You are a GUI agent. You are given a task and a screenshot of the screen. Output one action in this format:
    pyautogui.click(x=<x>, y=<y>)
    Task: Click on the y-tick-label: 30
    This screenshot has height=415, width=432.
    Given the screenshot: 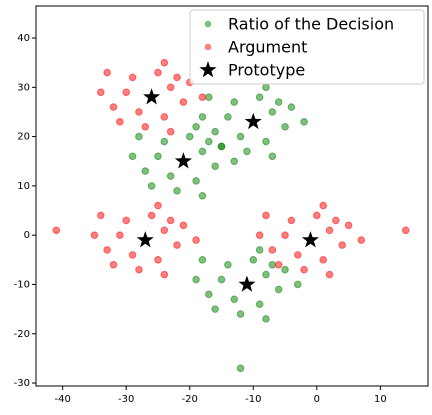 What is the action you would take?
    pyautogui.click(x=23, y=87)
    